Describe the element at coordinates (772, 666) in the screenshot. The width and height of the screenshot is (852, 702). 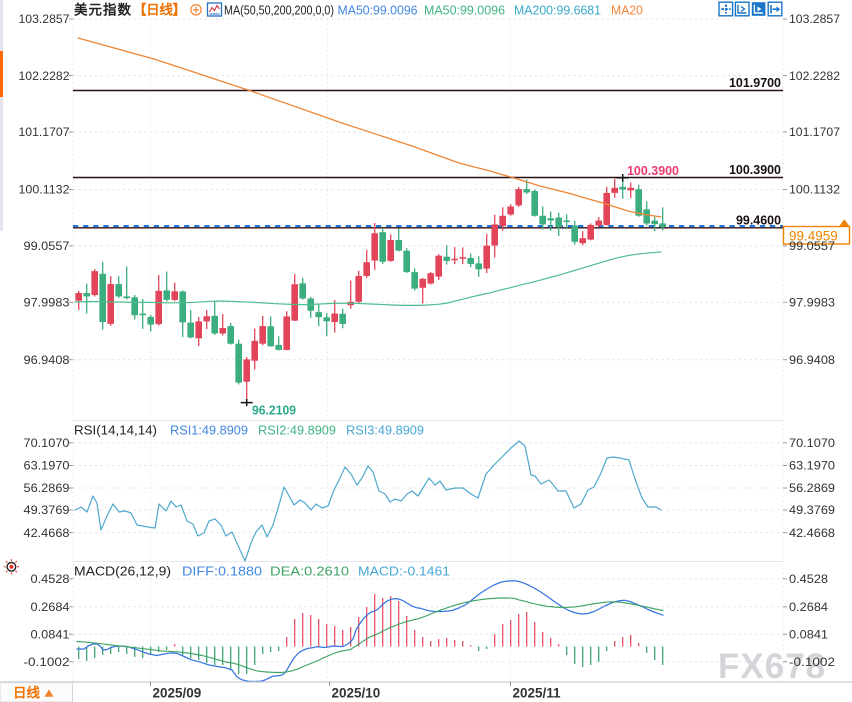
I see `svg-text: FX678` at that location.